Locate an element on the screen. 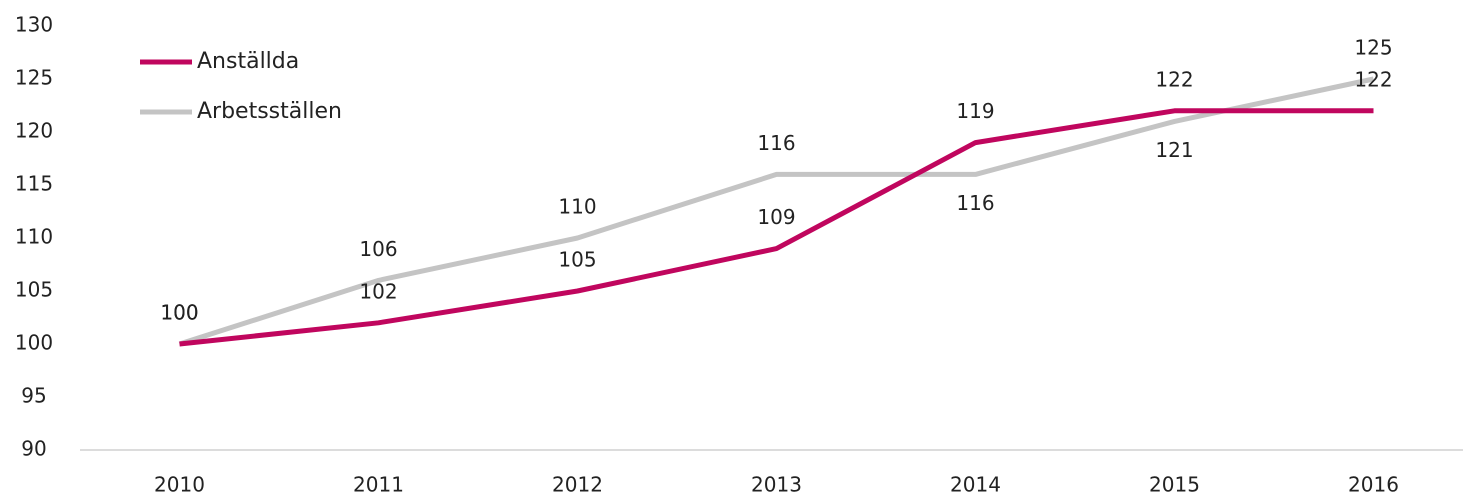 Image resolution: width=1473 pixels, height=494 pixels. y-tick-label: 115 is located at coordinates (34, 184).